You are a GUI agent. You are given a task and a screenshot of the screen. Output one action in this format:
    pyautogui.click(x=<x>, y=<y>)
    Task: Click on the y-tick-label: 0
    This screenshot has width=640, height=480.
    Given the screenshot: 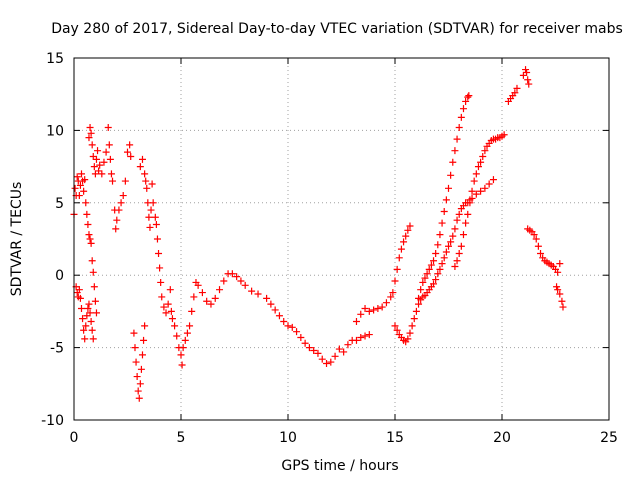 What is the action you would take?
    pyautogui.click(x=59, y=276)
    